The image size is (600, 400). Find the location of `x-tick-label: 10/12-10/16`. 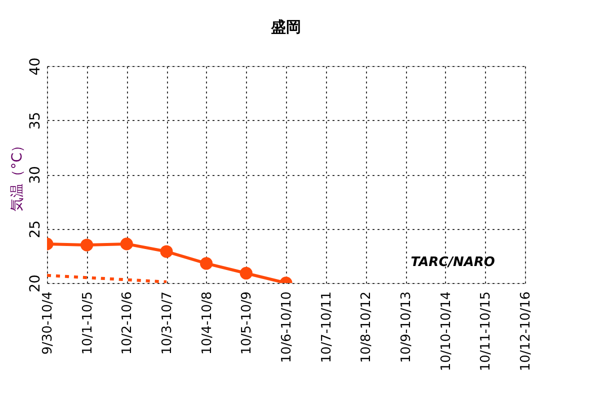

x-tick-label: 10/12-10/16 is located at coordinates (526, 332).